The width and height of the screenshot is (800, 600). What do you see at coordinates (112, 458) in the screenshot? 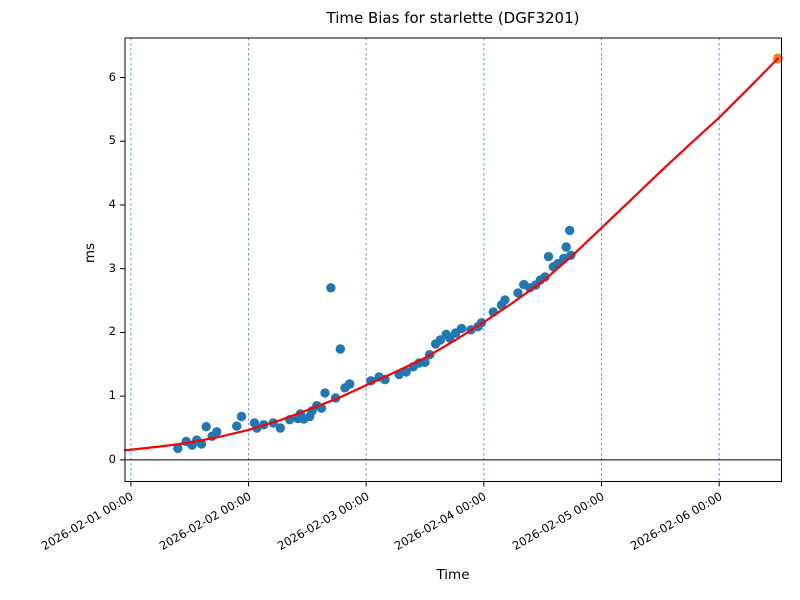
I see `y-tick-label: 0` at bounding box center [112, 458].